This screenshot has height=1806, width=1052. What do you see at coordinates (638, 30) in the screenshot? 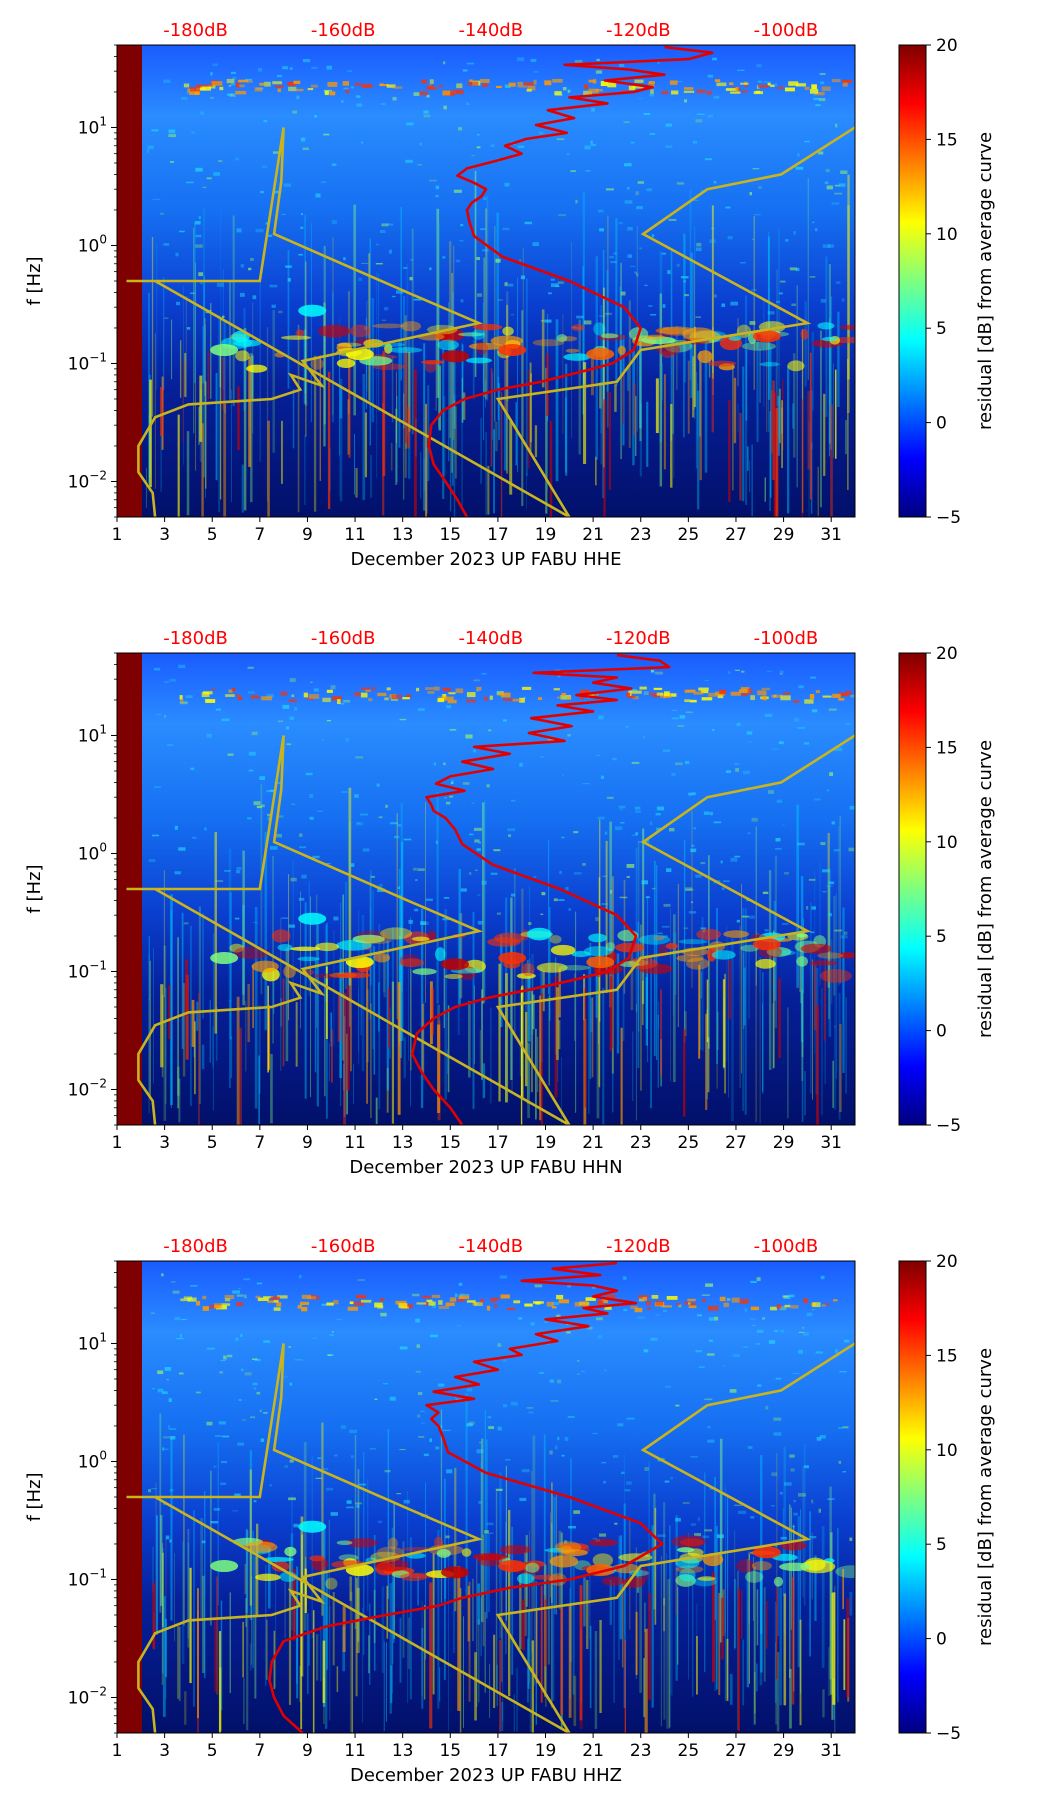
I see `db-axis-label: -120dB` at bounding box center [638, 30].